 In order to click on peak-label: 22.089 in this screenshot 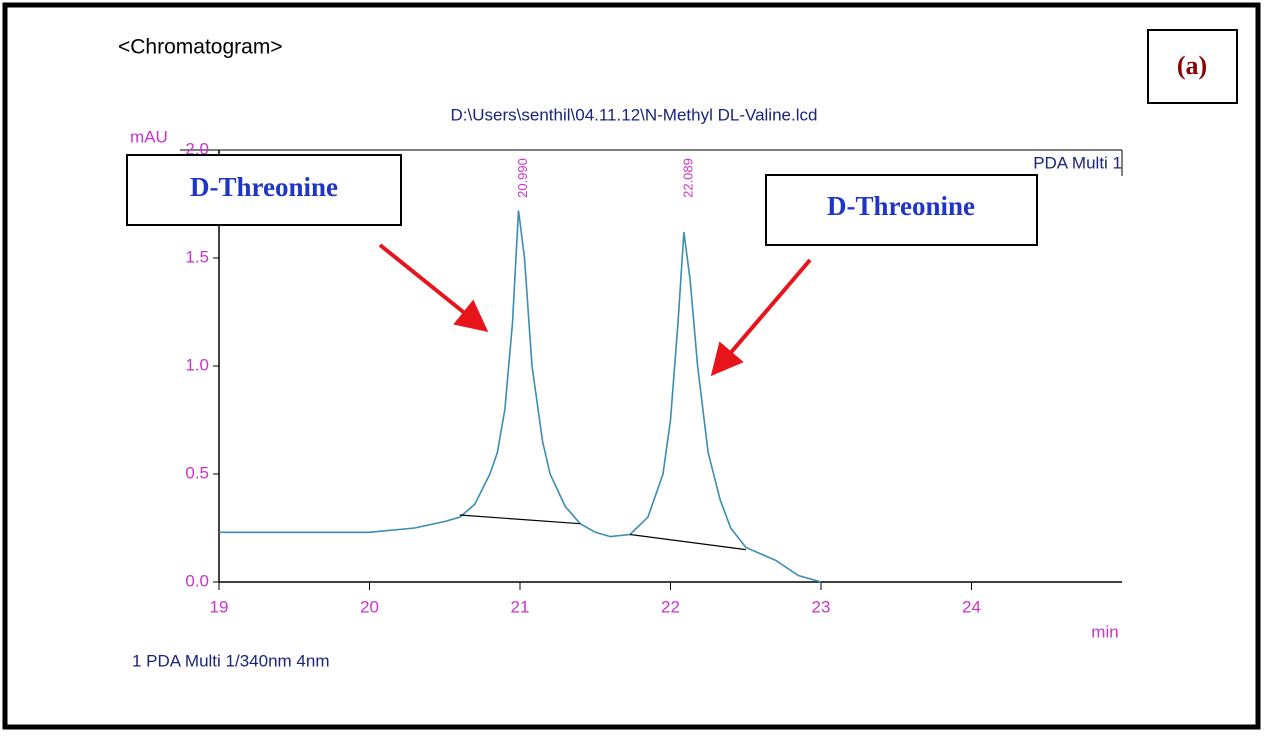, I will do `click(687, 178)`.